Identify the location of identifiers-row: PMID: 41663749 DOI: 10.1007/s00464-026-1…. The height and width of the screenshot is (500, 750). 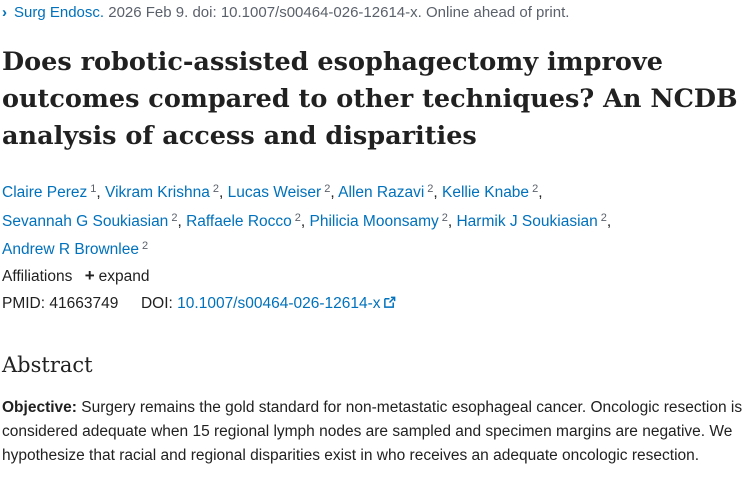
(199, 304).